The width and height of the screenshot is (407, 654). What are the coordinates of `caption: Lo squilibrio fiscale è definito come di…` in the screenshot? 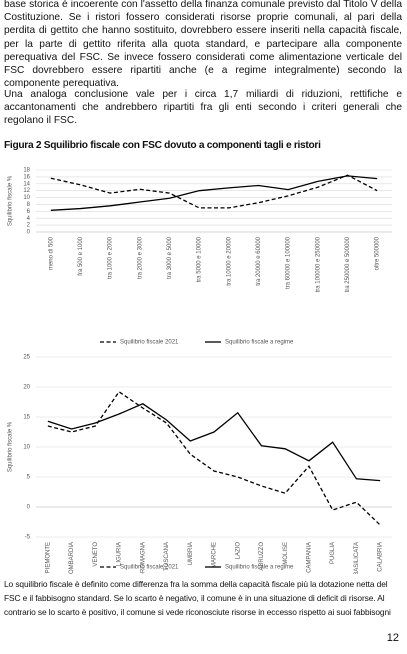 It's located at (197, 598).